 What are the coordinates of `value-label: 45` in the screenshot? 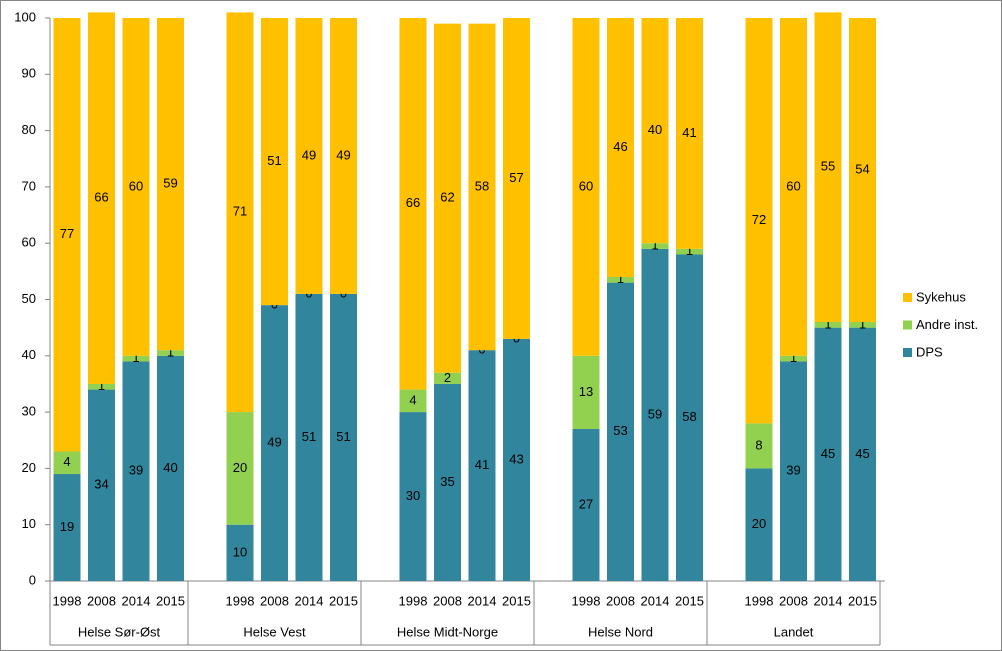 It's located at (862, 453).